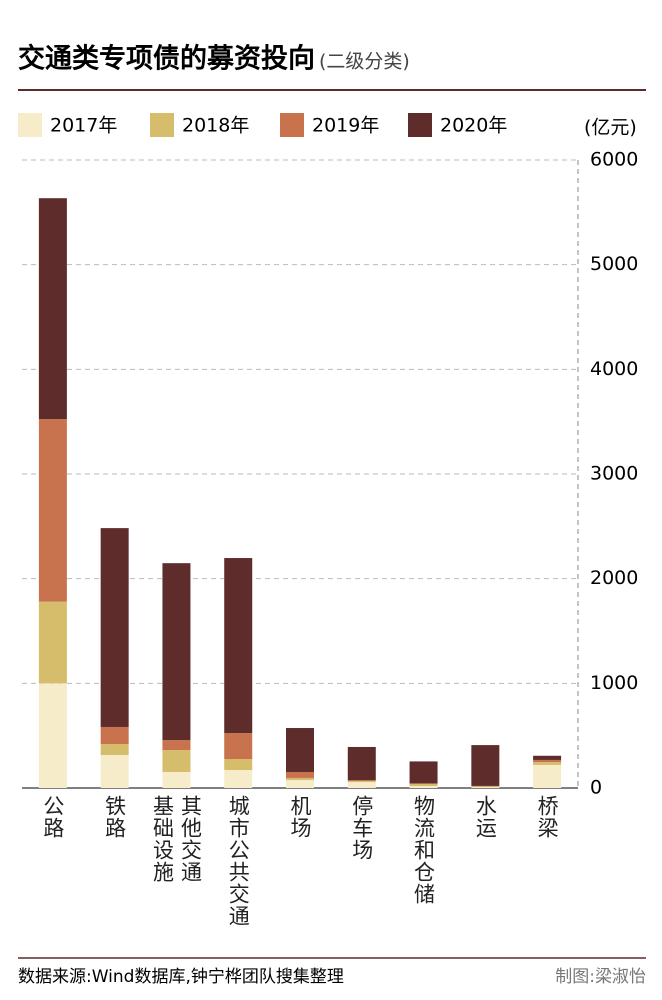 This screenshot has height=1000, width=662. What do you see at coordinates (300, 817) in the screenshot?
I see `x-tick-label: 机场` at bounding box center [300, 817].